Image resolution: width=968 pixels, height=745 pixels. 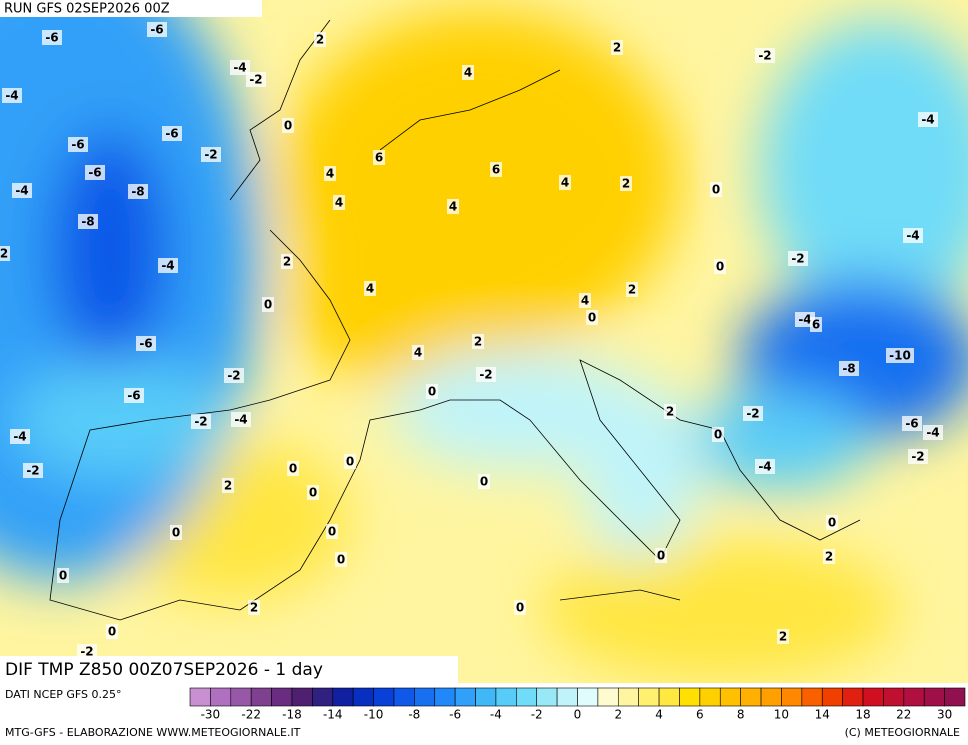 What do you see at coordinates (618, 715) in the screenshot?
I see `colorbar-label: 2` at bounding box center [618, 715].